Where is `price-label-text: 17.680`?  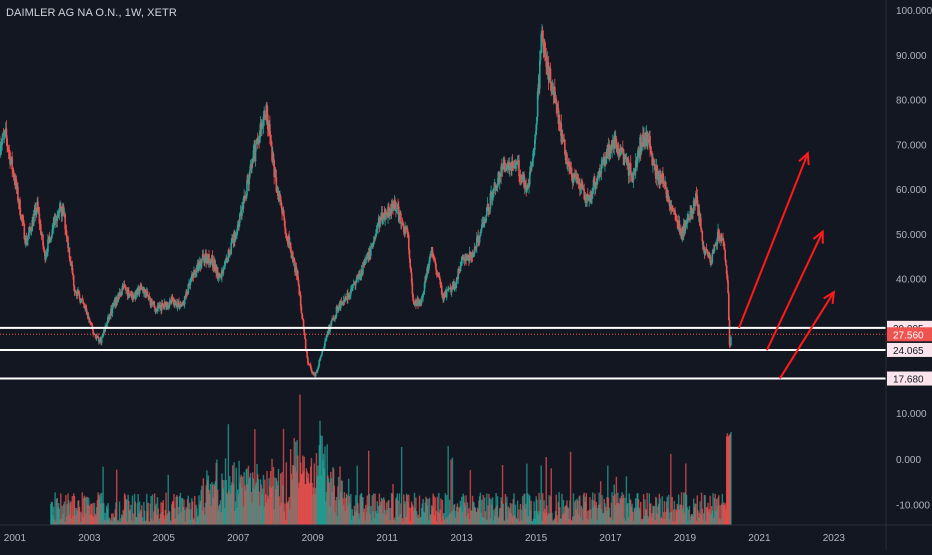 price-label-text: 17.680 is located at coordinates (908, 380).